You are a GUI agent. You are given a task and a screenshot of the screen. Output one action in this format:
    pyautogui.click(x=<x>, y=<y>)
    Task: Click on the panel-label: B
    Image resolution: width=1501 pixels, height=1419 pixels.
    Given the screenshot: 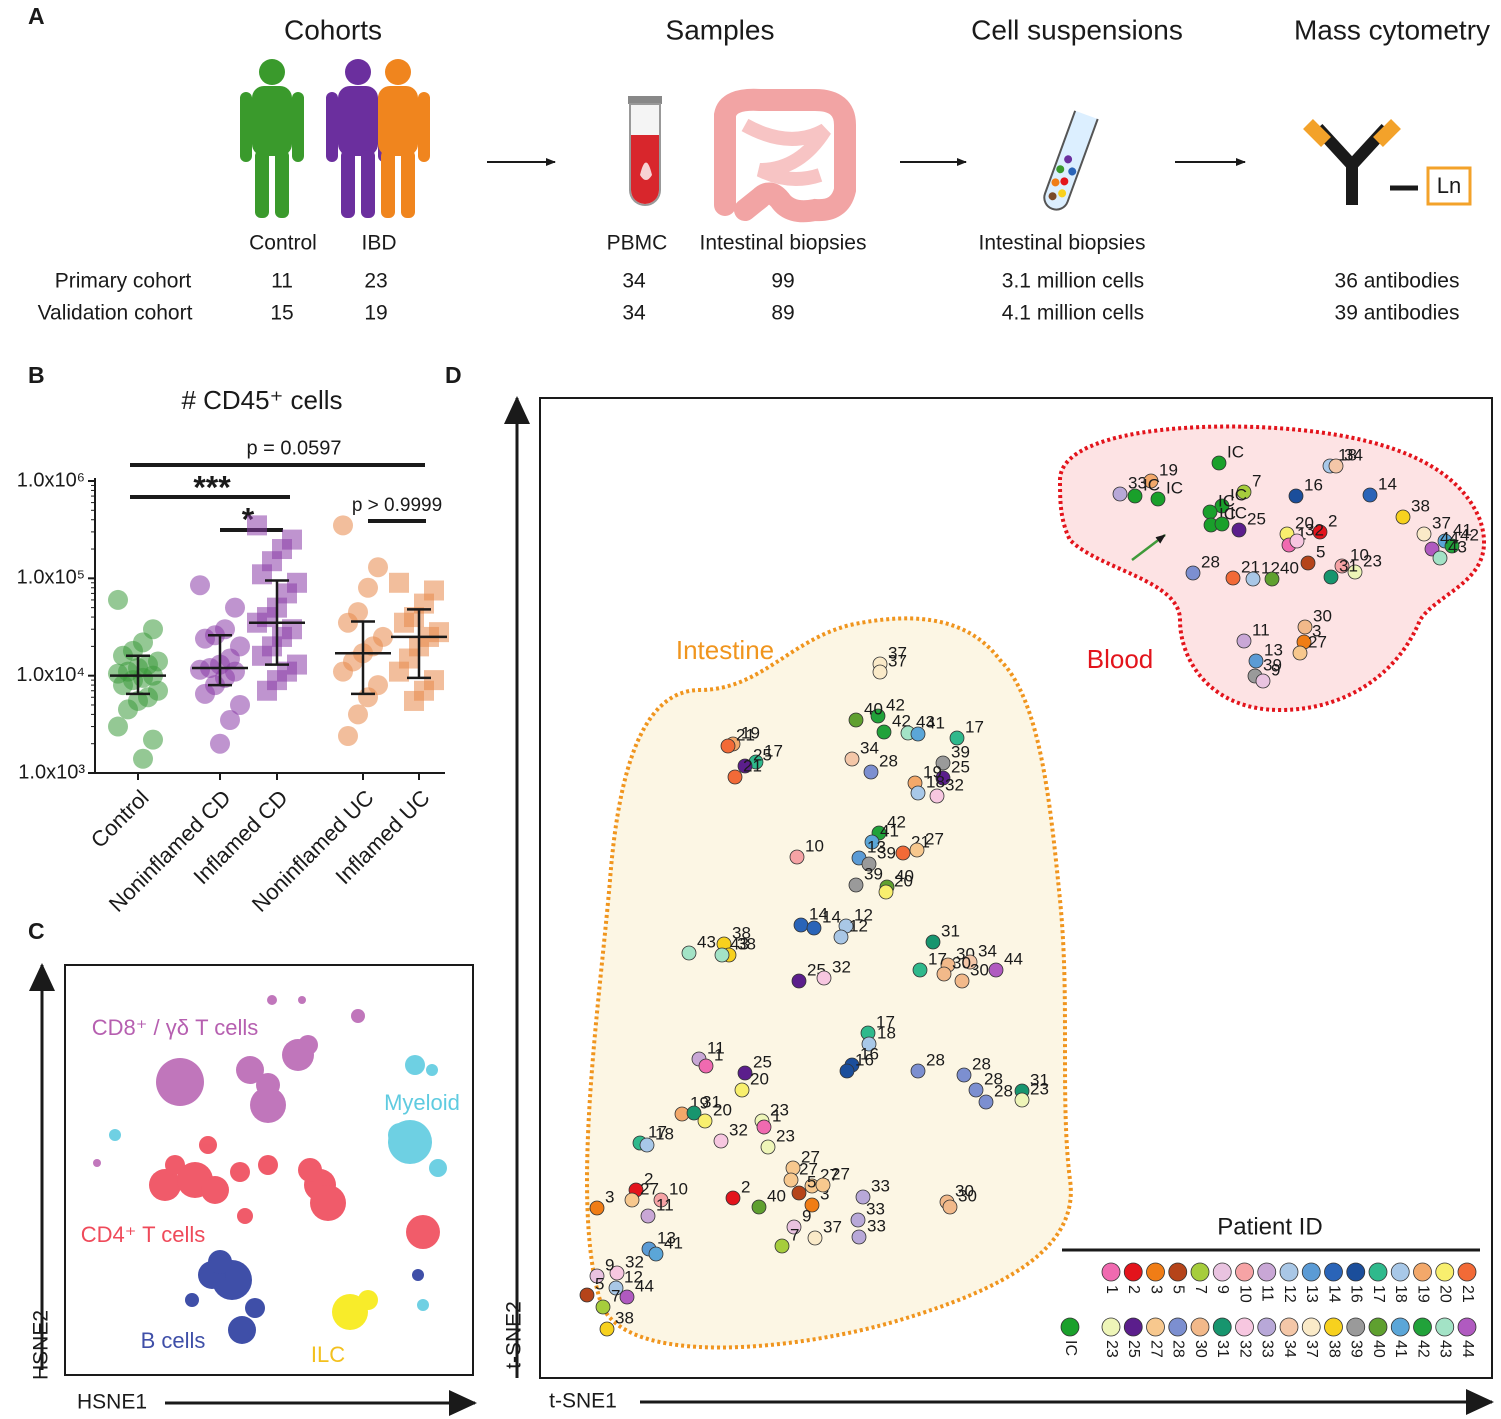 What is the action you would take?
    pyautogui.click(x=36, y=375)
    